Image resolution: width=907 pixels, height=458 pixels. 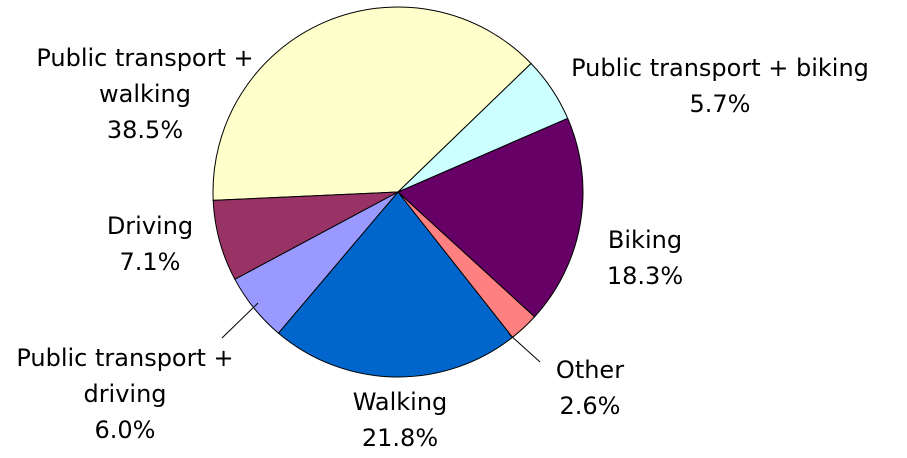 I want to click on slice-label: Public transport + walking 38.5%, so click(x=145, y=94).